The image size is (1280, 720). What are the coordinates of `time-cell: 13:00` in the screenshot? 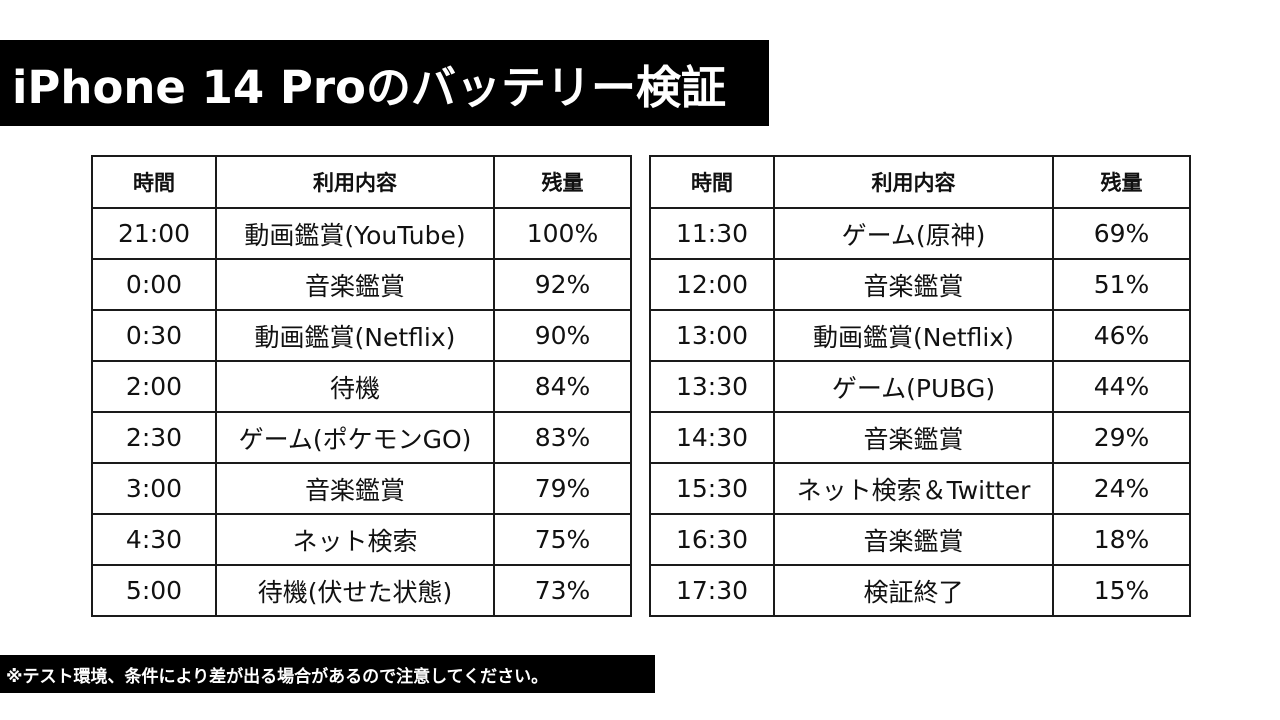 It's located at (712, 335).